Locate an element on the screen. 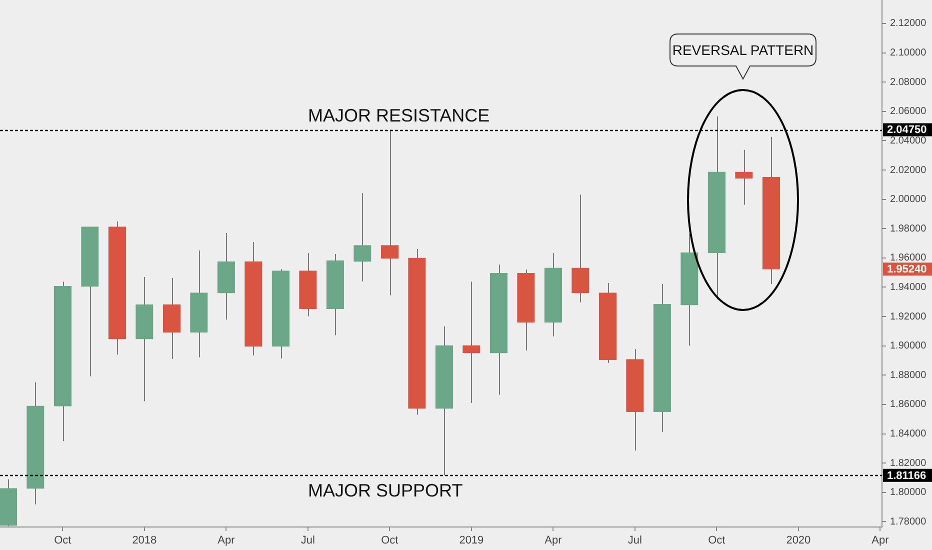  y-tick-label: 1.84000 is located at coordinates (908, 434).